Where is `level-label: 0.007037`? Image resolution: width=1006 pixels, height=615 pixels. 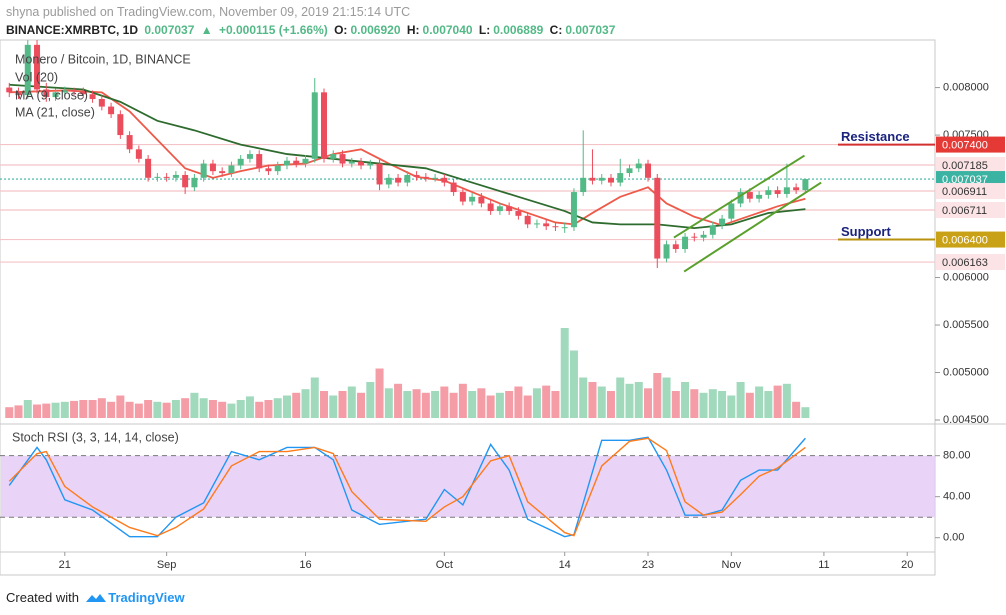
level-label: 0.007037 is located at coordinates (965, 180).